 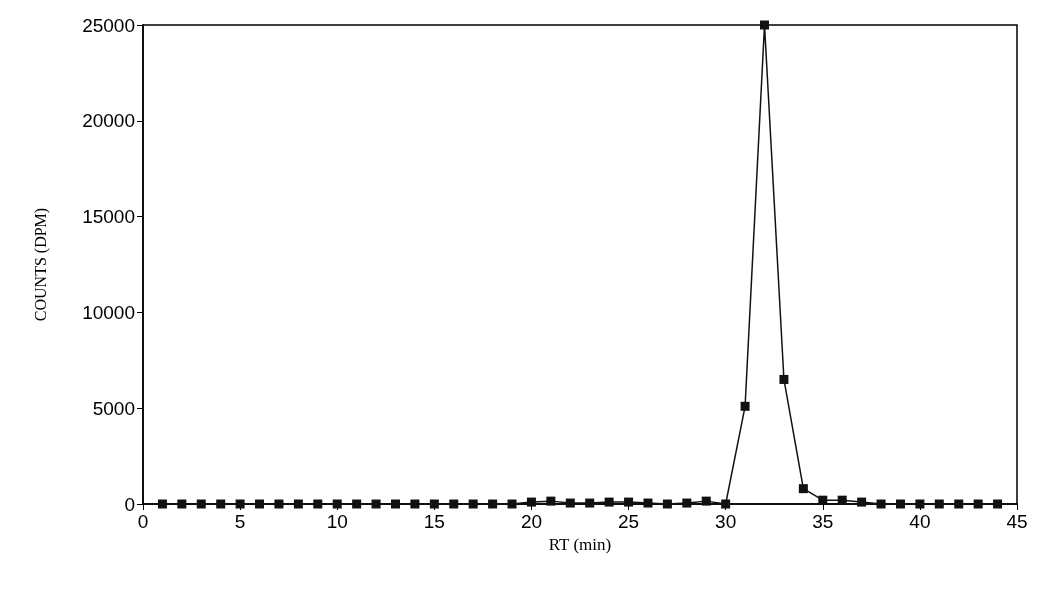 What do you see at coordinates (337, 521) in the screenshot?
I see `x-tick-label: 10` at bounding box center [337, 521].